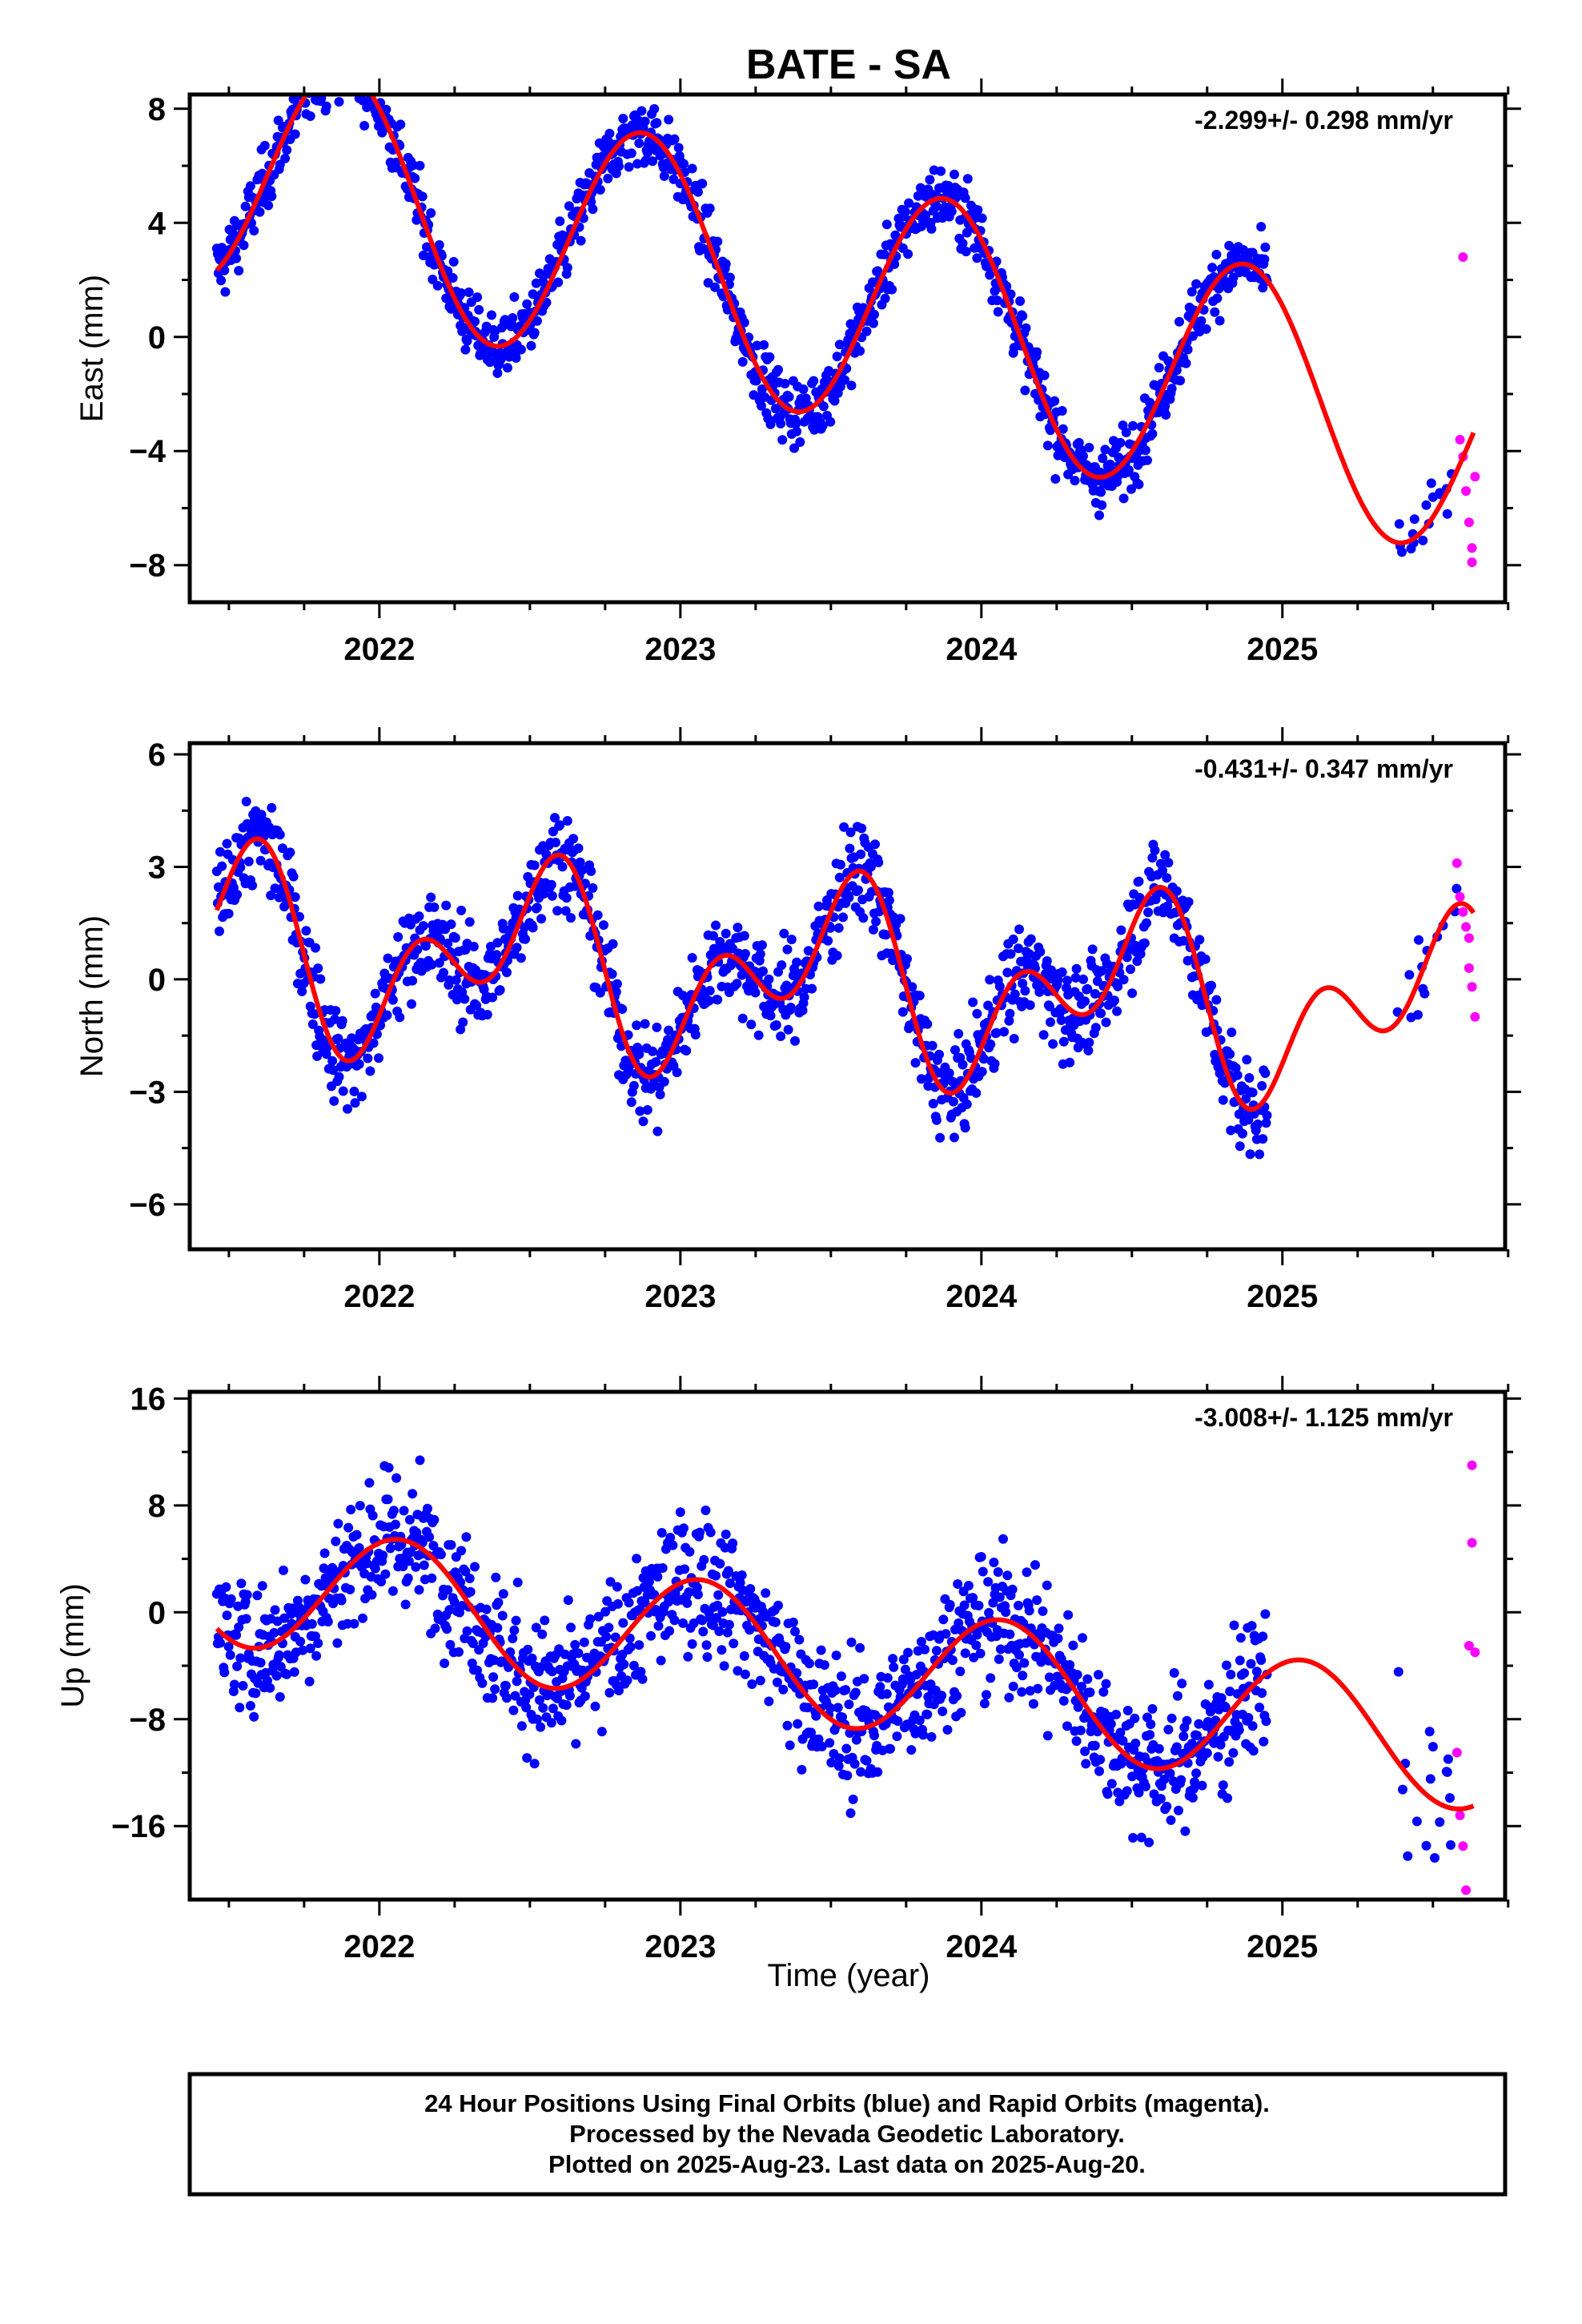  What do you see at coordinates (148, 1399) in the screenshot?
I see `y-tick-label: 16` at bounding box center [148, 1399].